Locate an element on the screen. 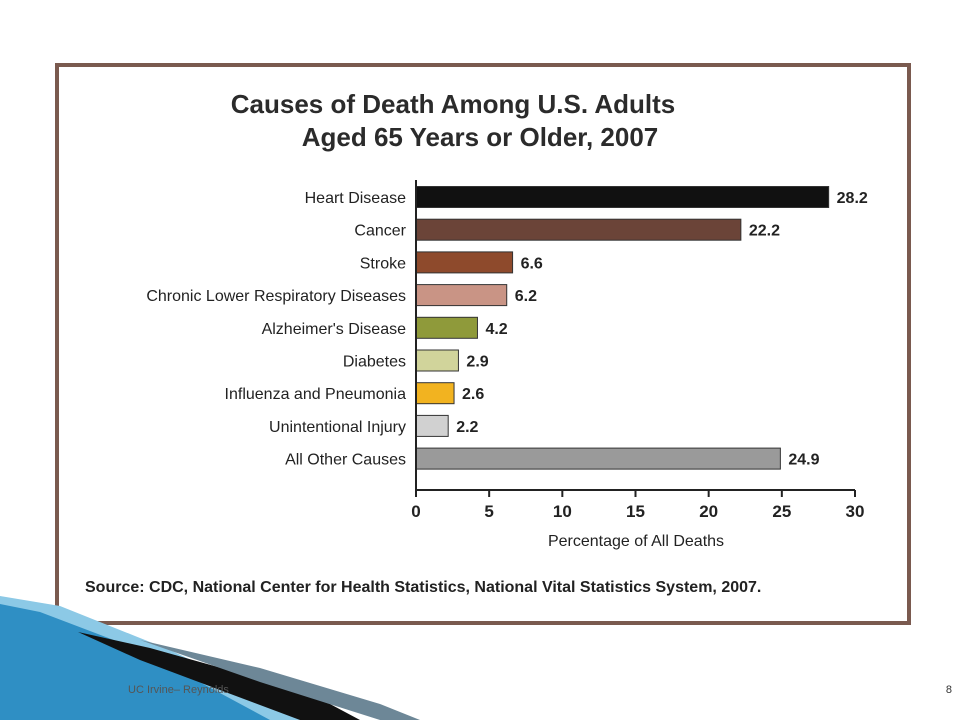 The width and height of the screenshot is (960, 720). x-tick-label: 20 is located at coordinates (708, 511).